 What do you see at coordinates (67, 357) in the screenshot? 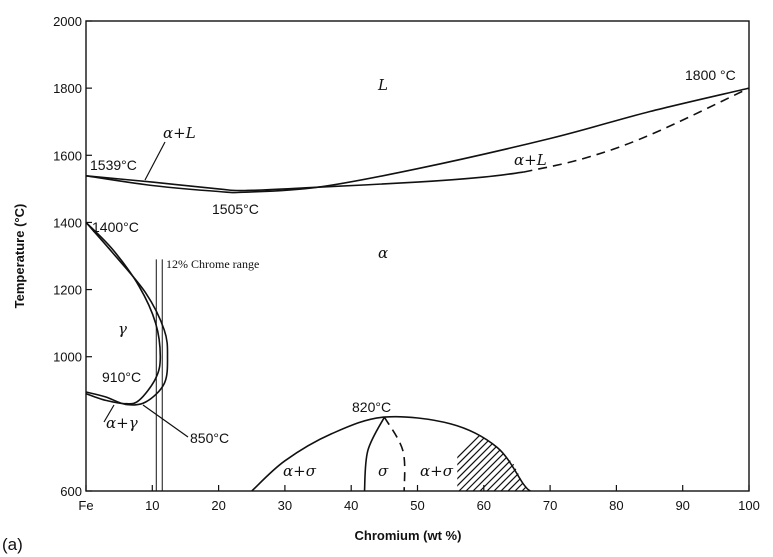
I see `y-tick-label: 1000` at bounding box center [67, 357].